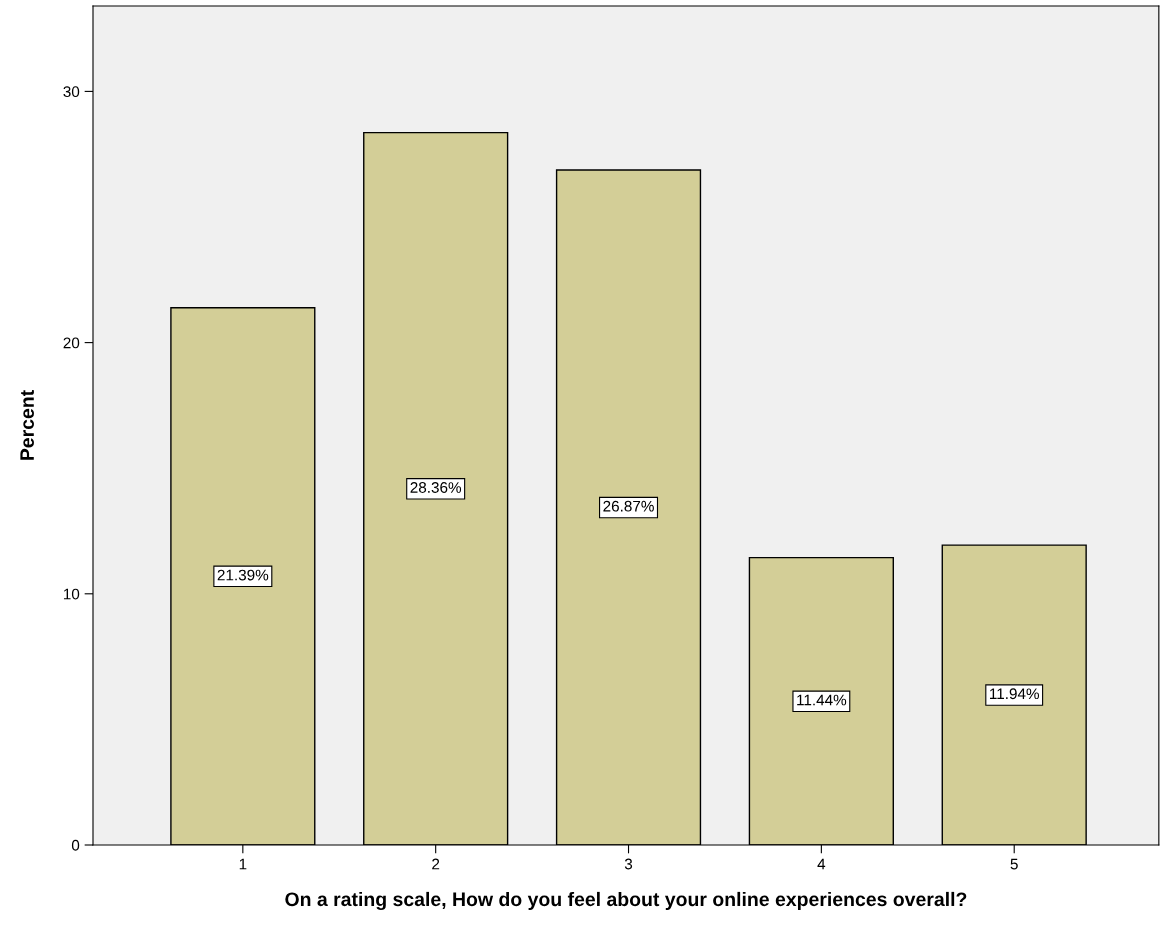 This screenshot has width=1160, height=932. I want to click on y-tick-label: 10, so click(71, 594).